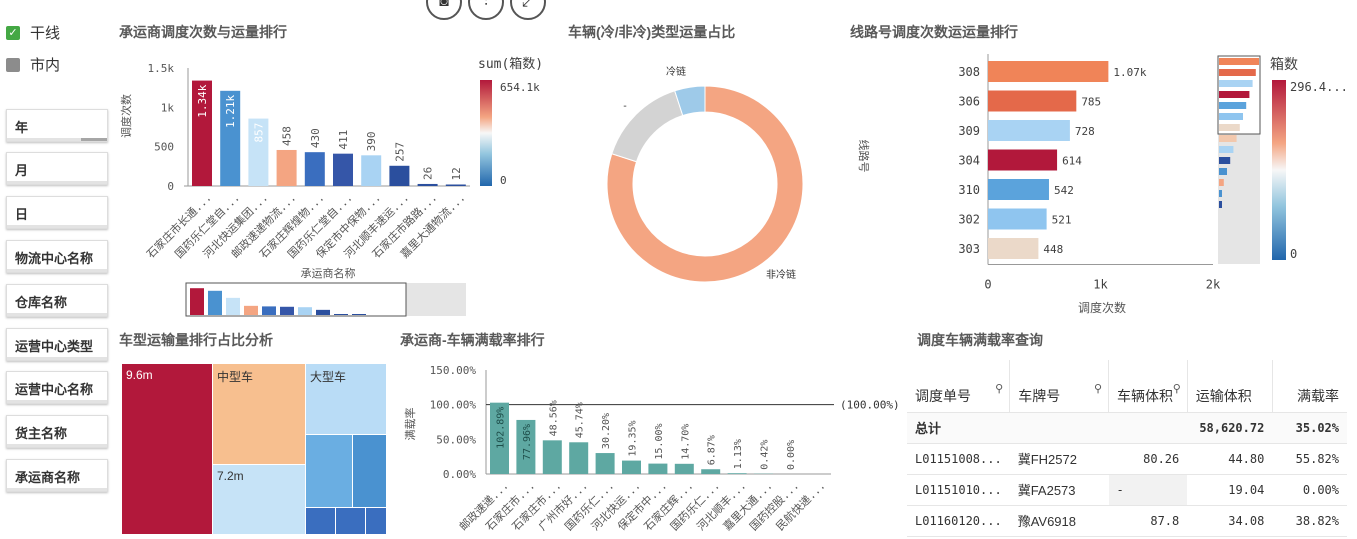  Describe the element at coordinates (346, 399) in the screenshot. I see `treemap-cell: 大型车` at that location.